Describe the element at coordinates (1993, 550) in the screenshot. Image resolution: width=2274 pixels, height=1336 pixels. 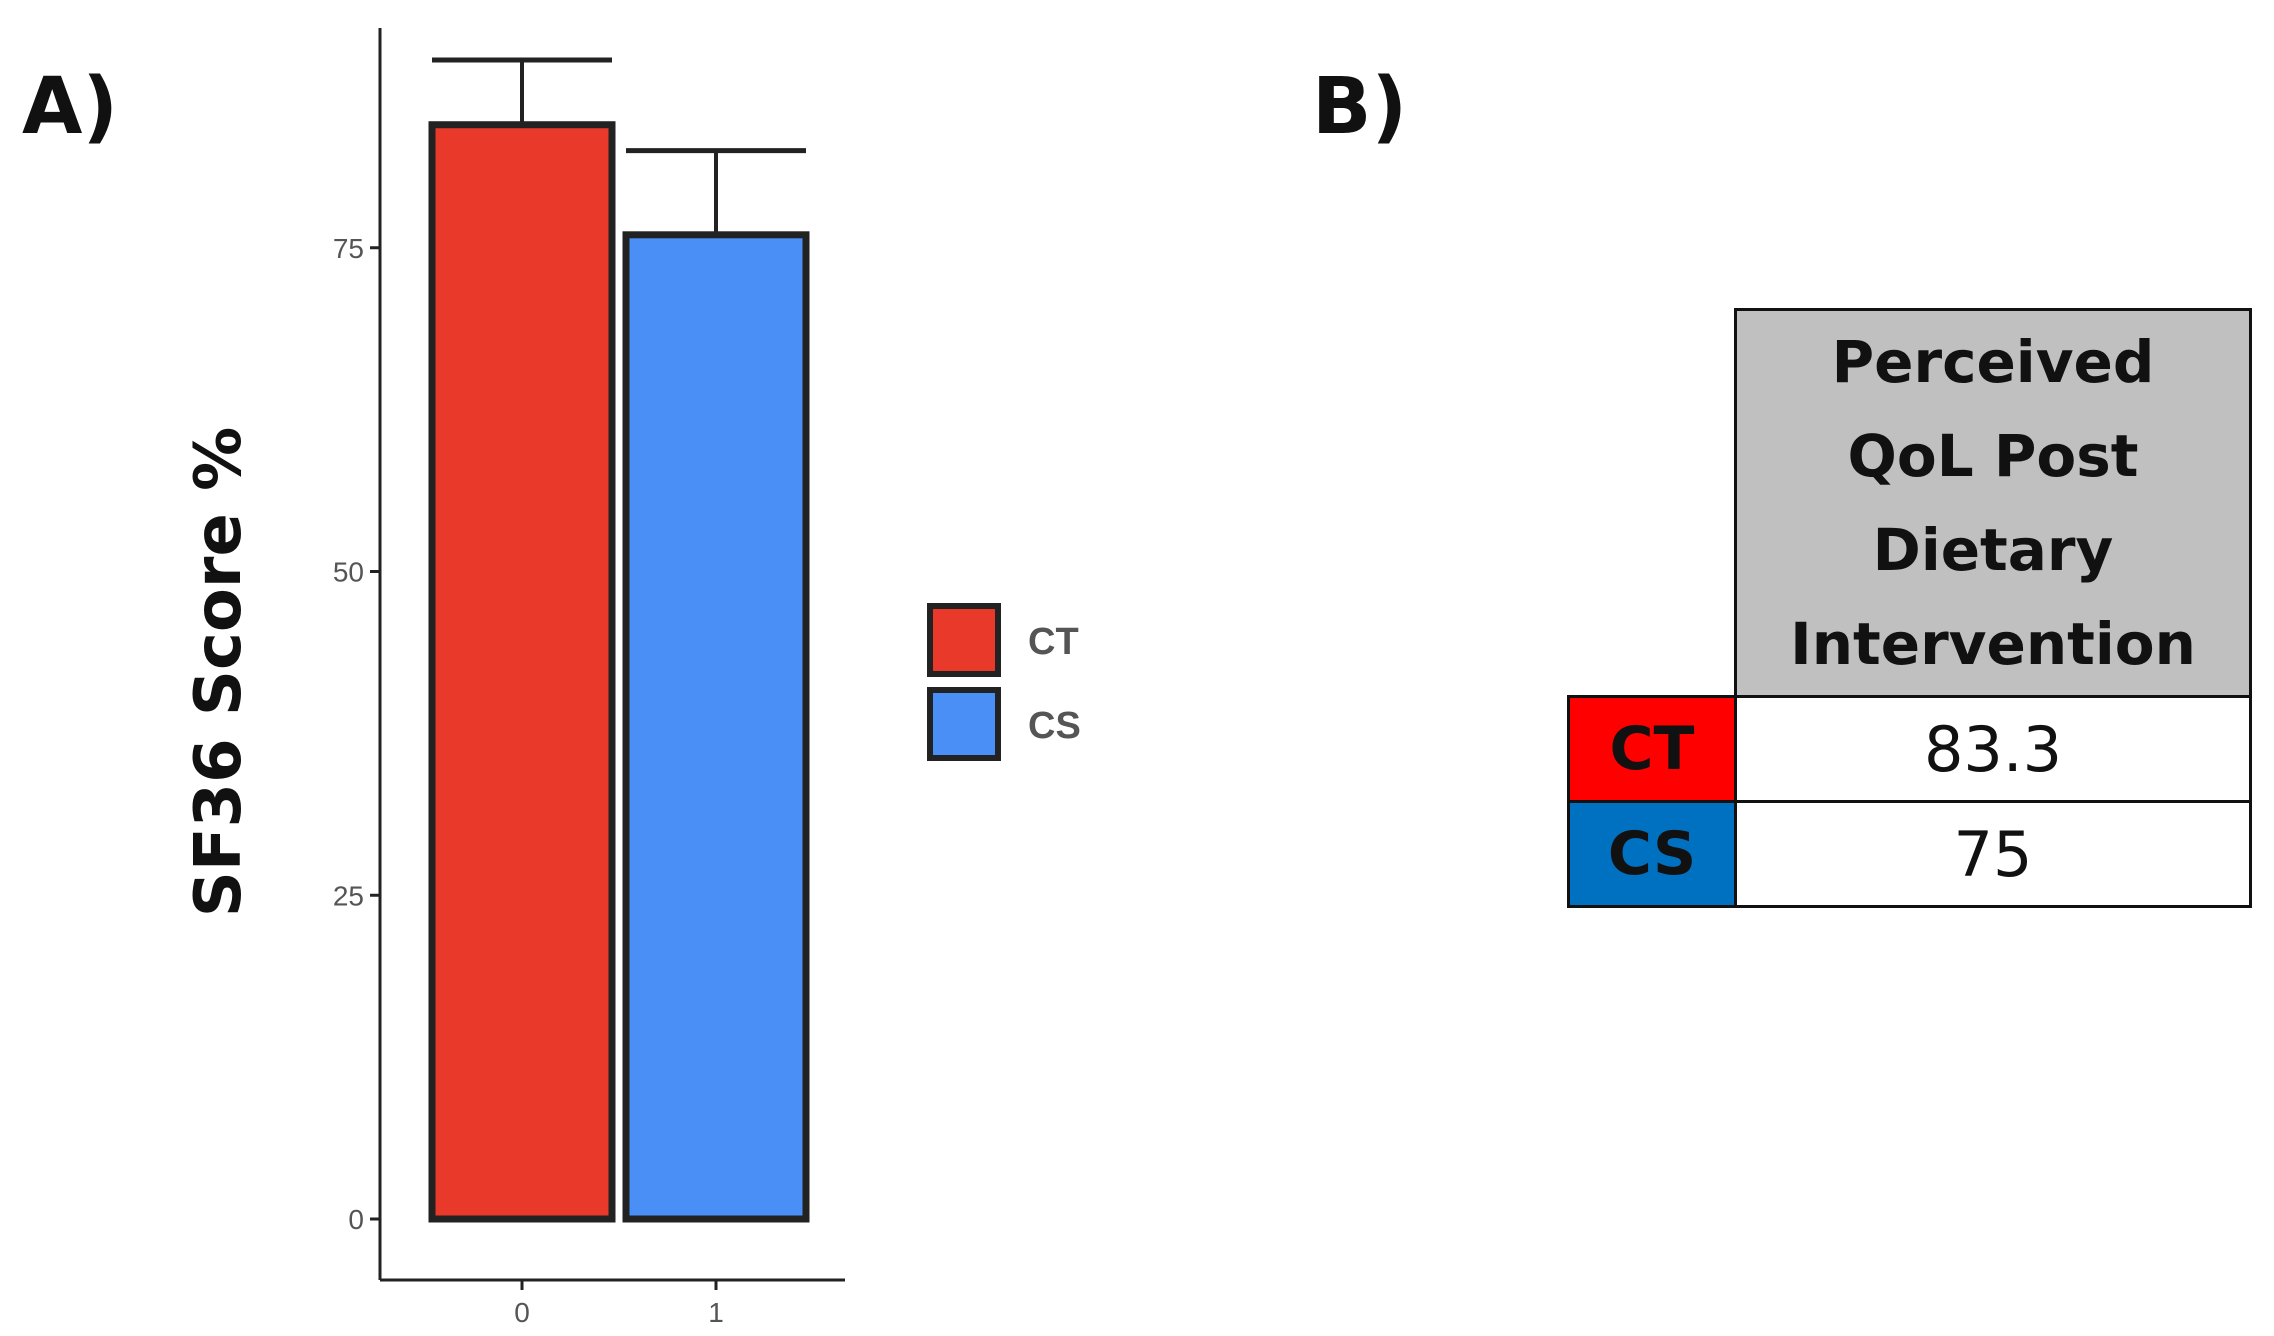
I see `table-header-line: Dietary` at that location.